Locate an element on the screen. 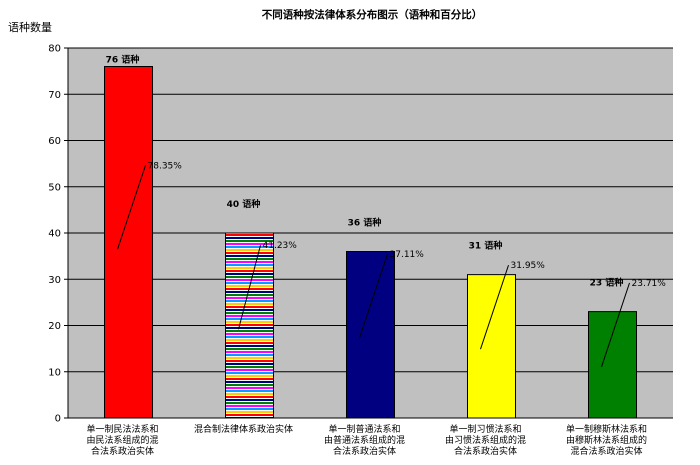 This screenshot has width=700, height=465. category-label: 单一制民法法系和 is located at coordinates (122, 429).